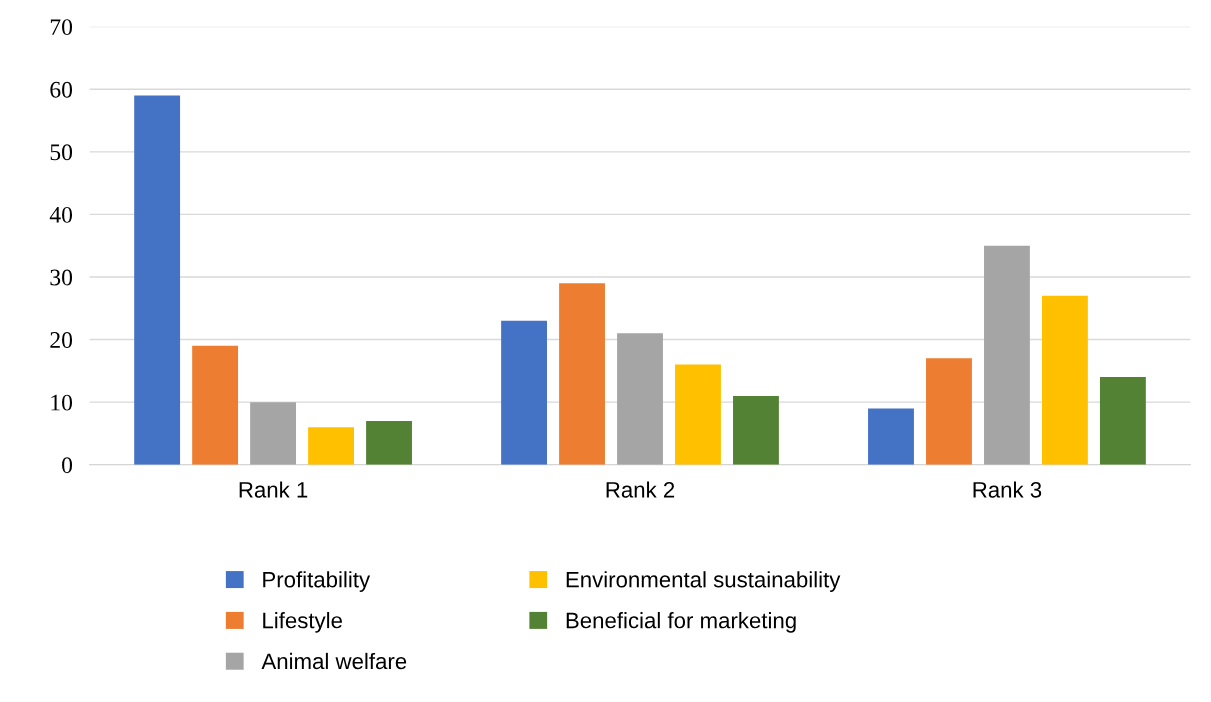  What do you see at coordinates (681, 622) in the screenshot?
I see `legend-label: Beneficial for marketing` at bounding box center [681, 622].